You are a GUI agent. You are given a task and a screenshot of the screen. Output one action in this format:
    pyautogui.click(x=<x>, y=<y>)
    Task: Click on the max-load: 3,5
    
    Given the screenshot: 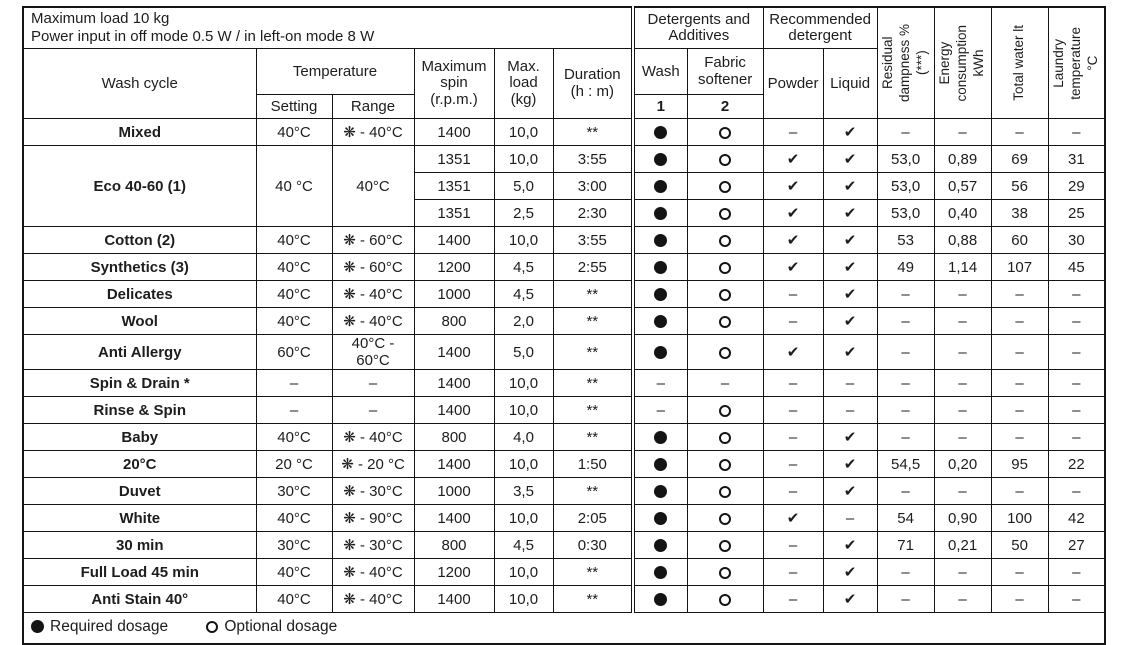 What is the action you would take?
    pyautogui.click(x=523, y=491)
    